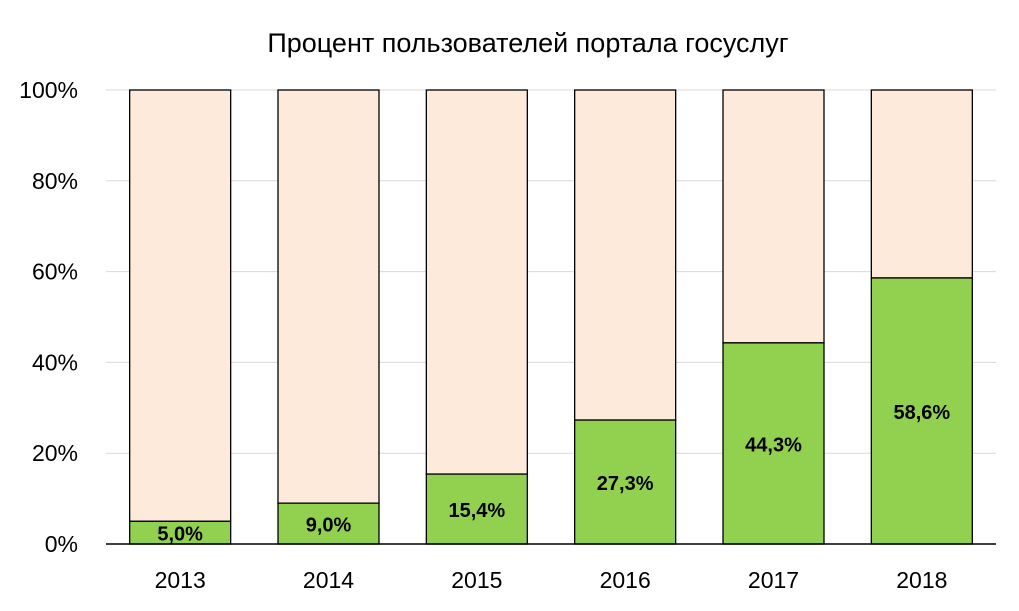 This screenshot has width=1019, height=611. Describe the element at coordinates (180, 580) in the screenshot. I see `x-tick-label: 2013` at that location.